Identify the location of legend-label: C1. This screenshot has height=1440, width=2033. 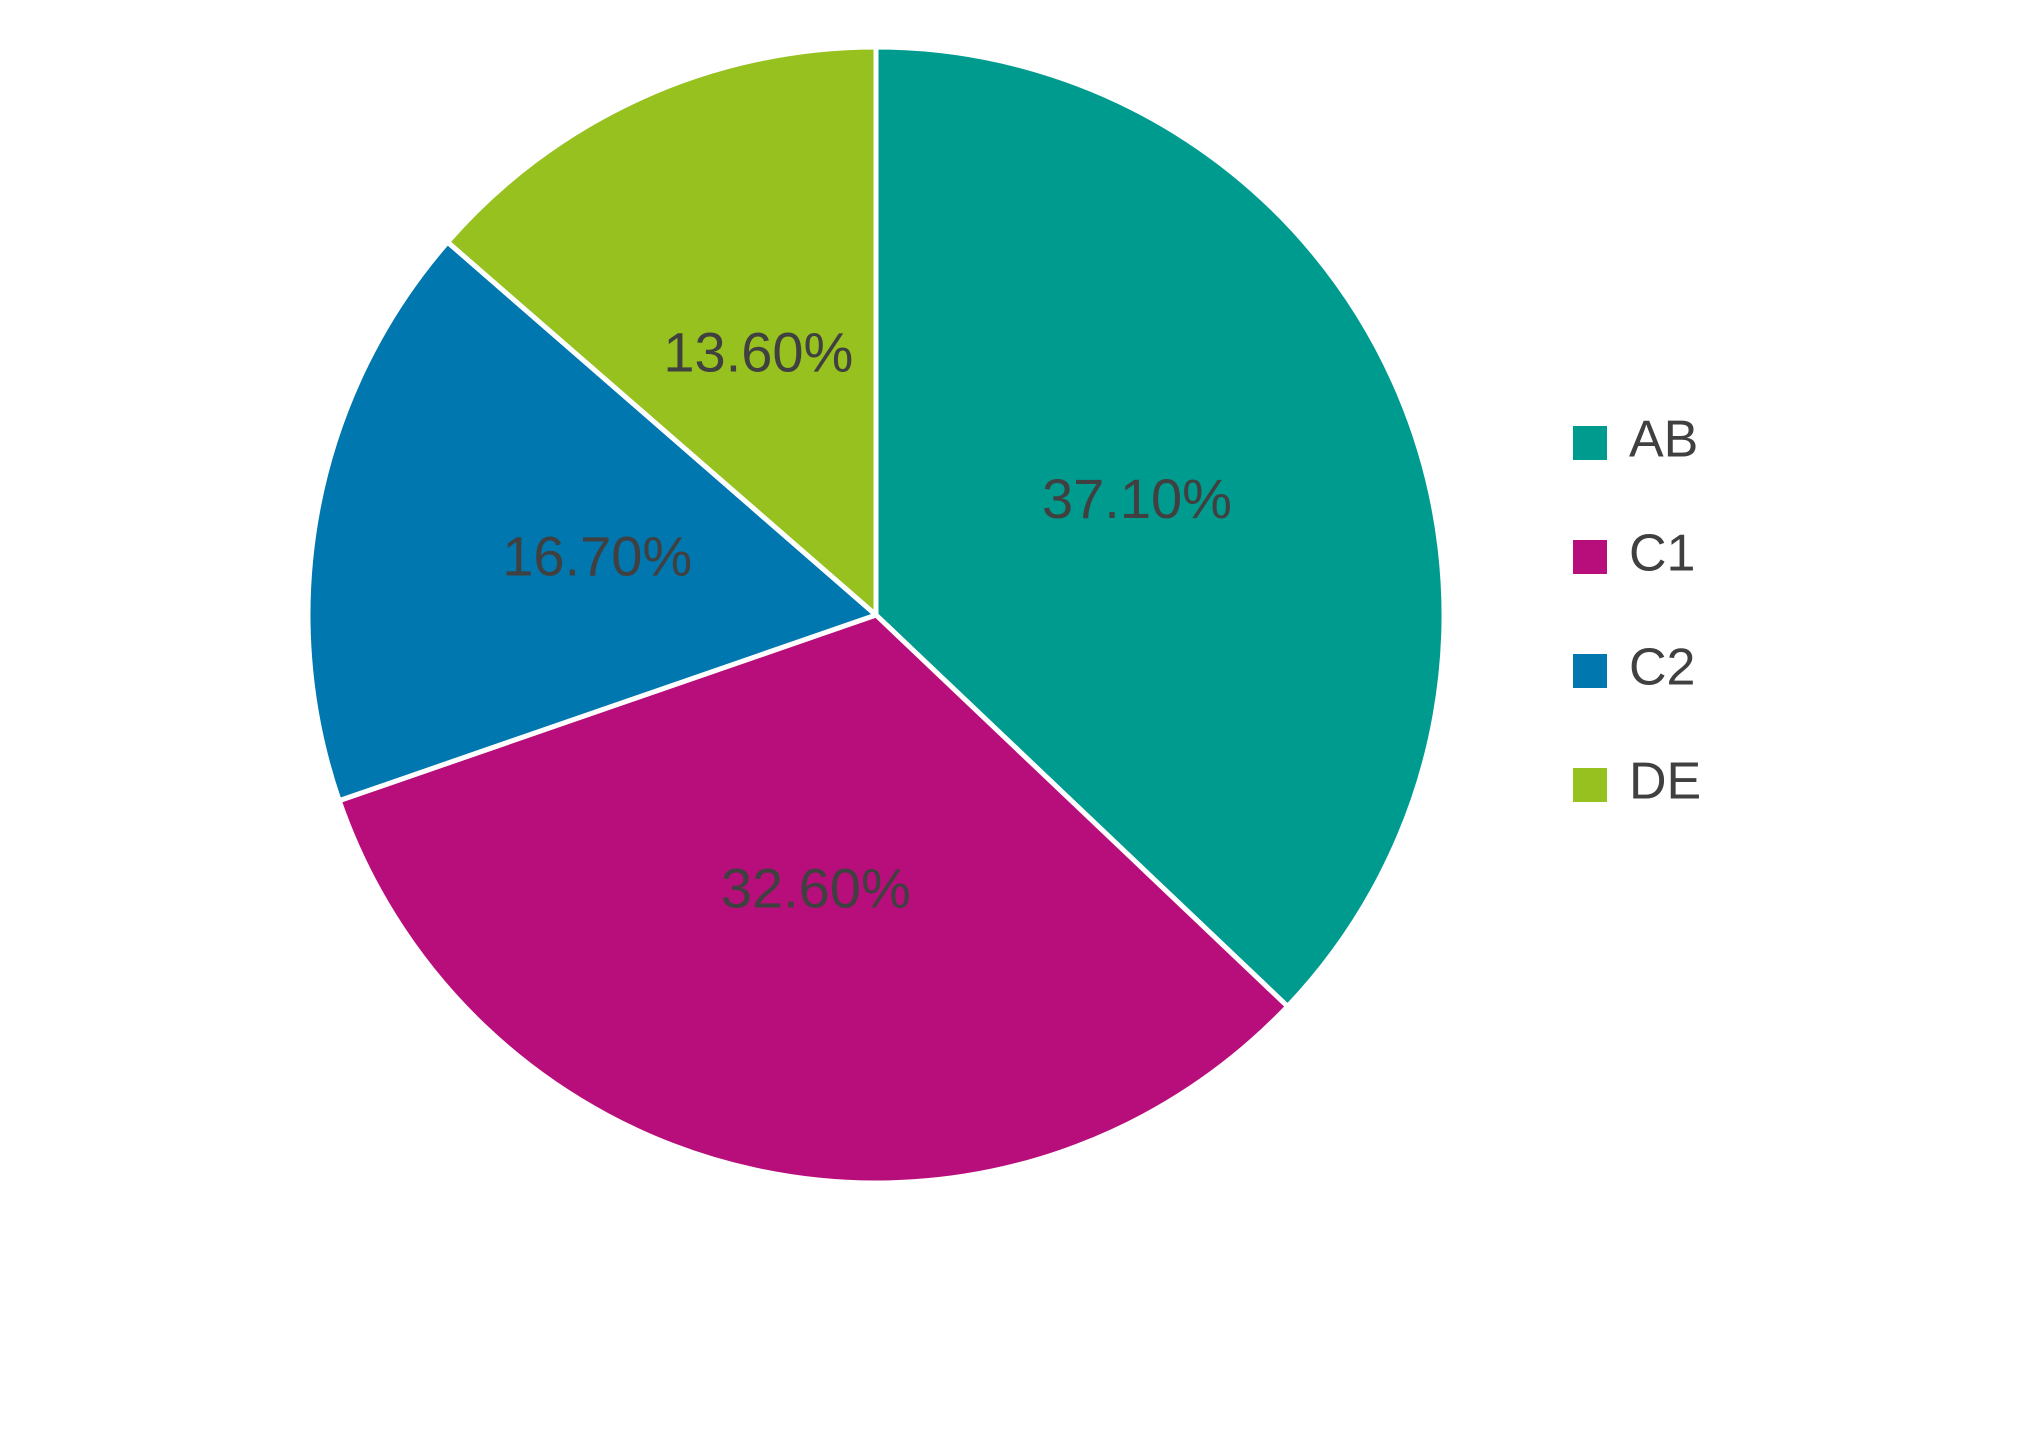
(1662, 554).